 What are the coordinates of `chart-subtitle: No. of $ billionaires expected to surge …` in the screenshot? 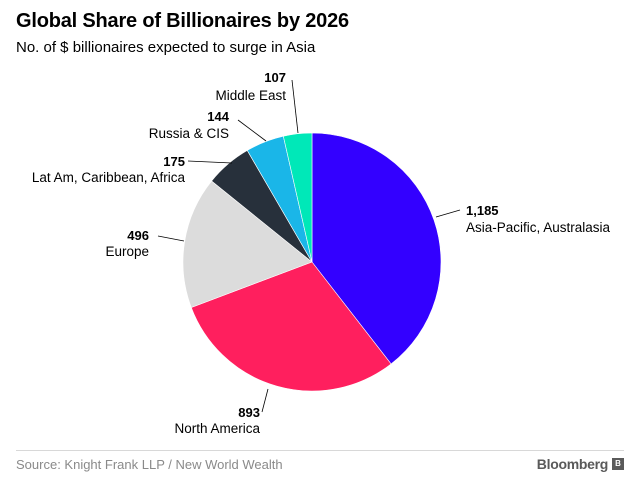 It's located at (166, 47).